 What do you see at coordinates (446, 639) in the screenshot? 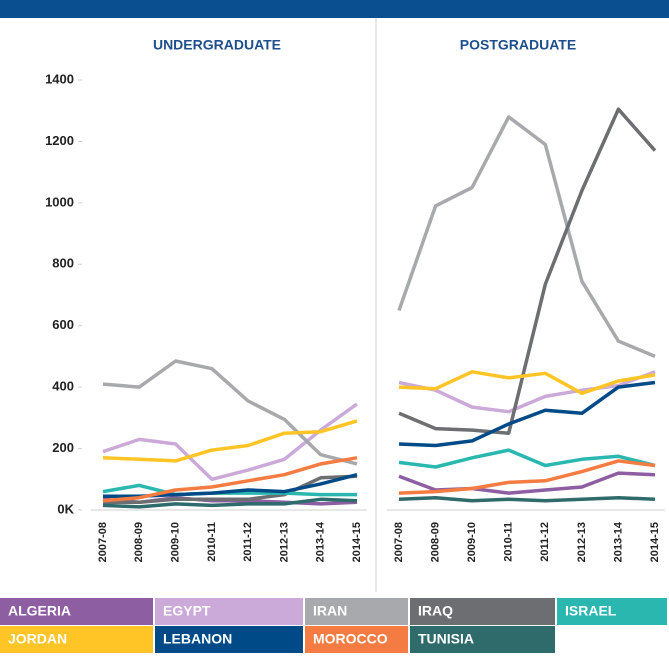
I see `legend-label: TUNISIA` at bounding box center [446, 639].